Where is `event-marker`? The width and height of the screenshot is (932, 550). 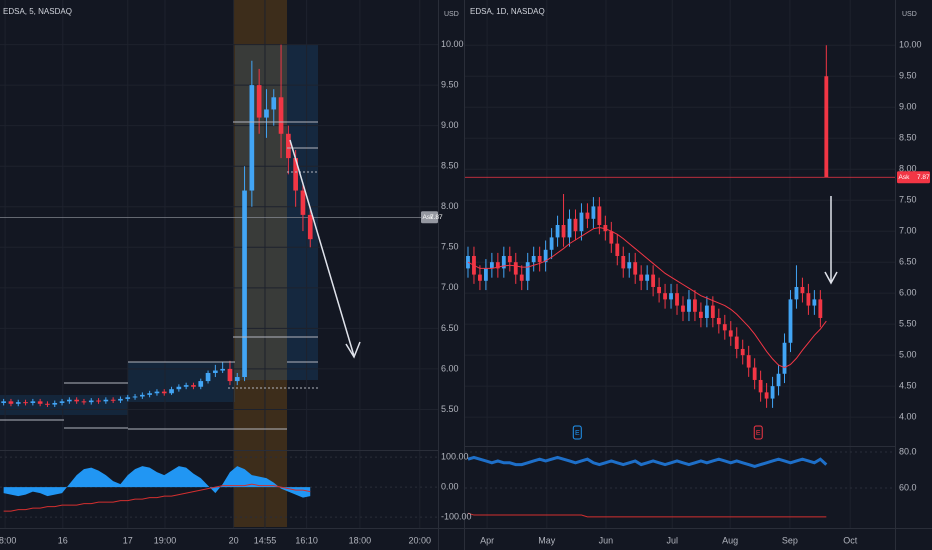 event-marker is located at coordinates (577, 432).